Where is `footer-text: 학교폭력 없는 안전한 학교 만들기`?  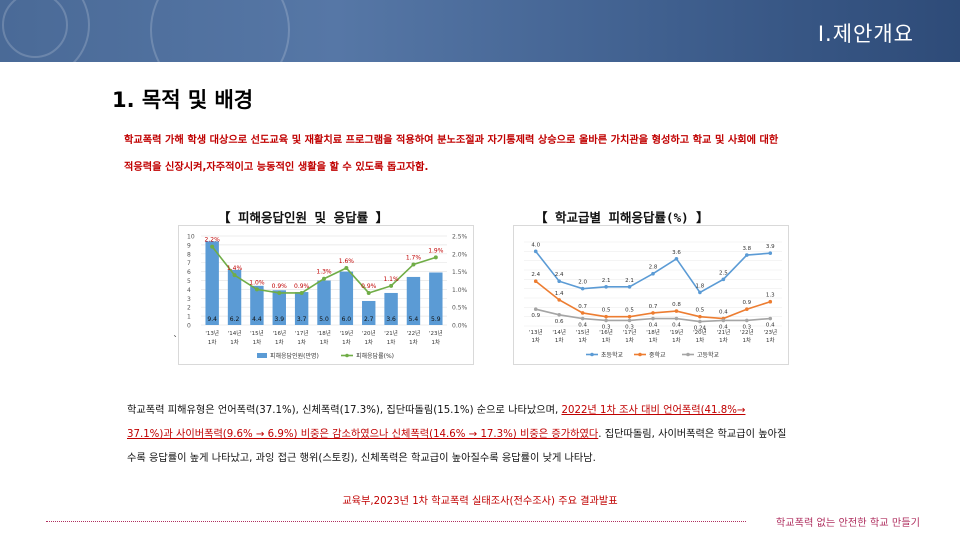
footer-text: 학교폭력 없는 안전한 학교 만들기 is located at coordinates (847, 523).